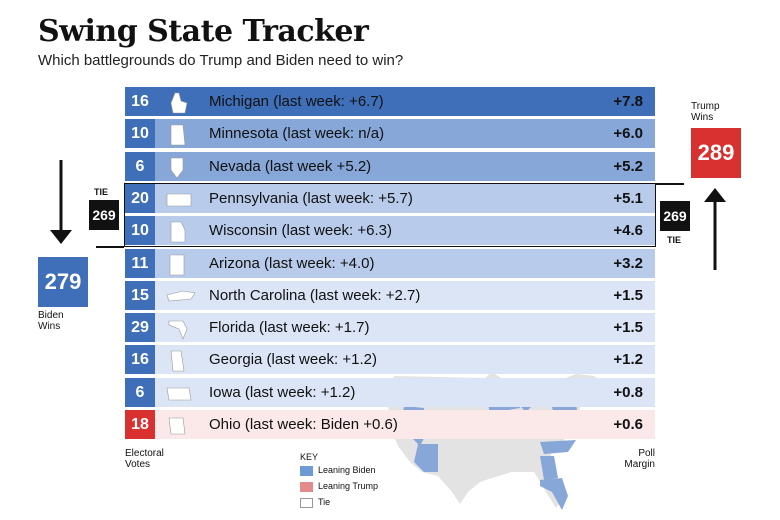  What do you see at coordinates (303, 424) in the screenshot?
I see `state-name-cell: Ohio (last week: Biden +0.6)` at bounding box center [303, 424].